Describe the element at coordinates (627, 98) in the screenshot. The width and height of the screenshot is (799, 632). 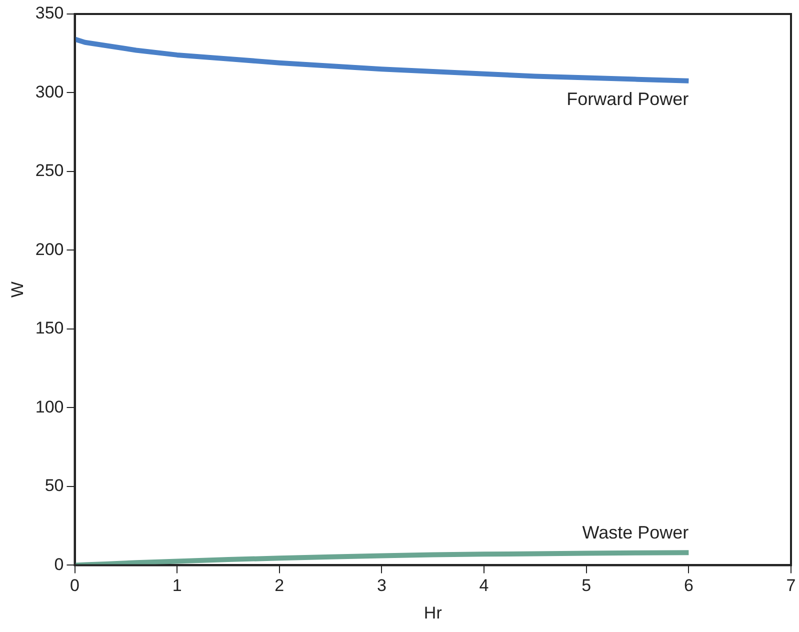
I see `series-label: Forward Power` at that location.